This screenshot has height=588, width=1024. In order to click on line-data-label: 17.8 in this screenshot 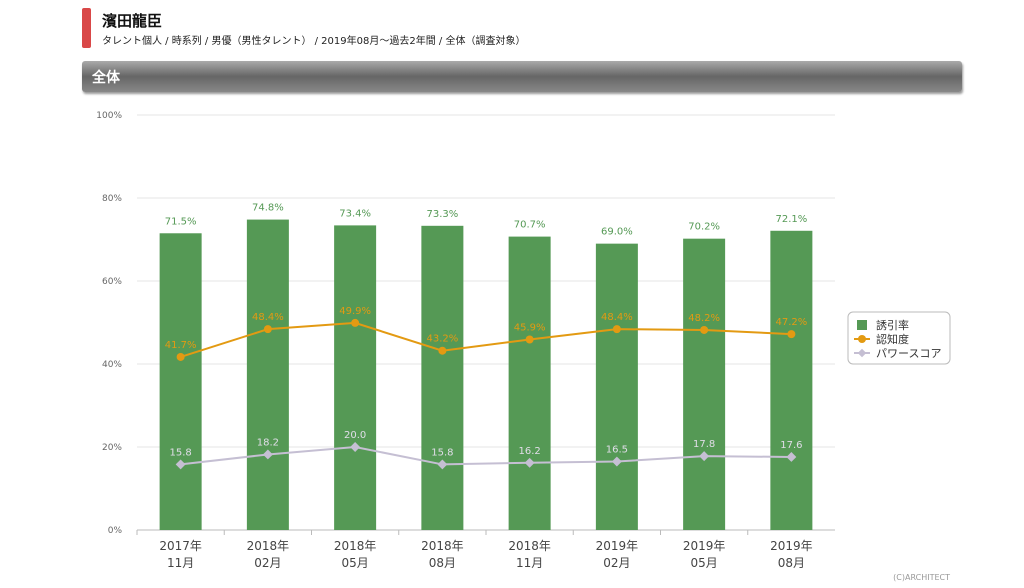, I will do `click(704, 444)`.